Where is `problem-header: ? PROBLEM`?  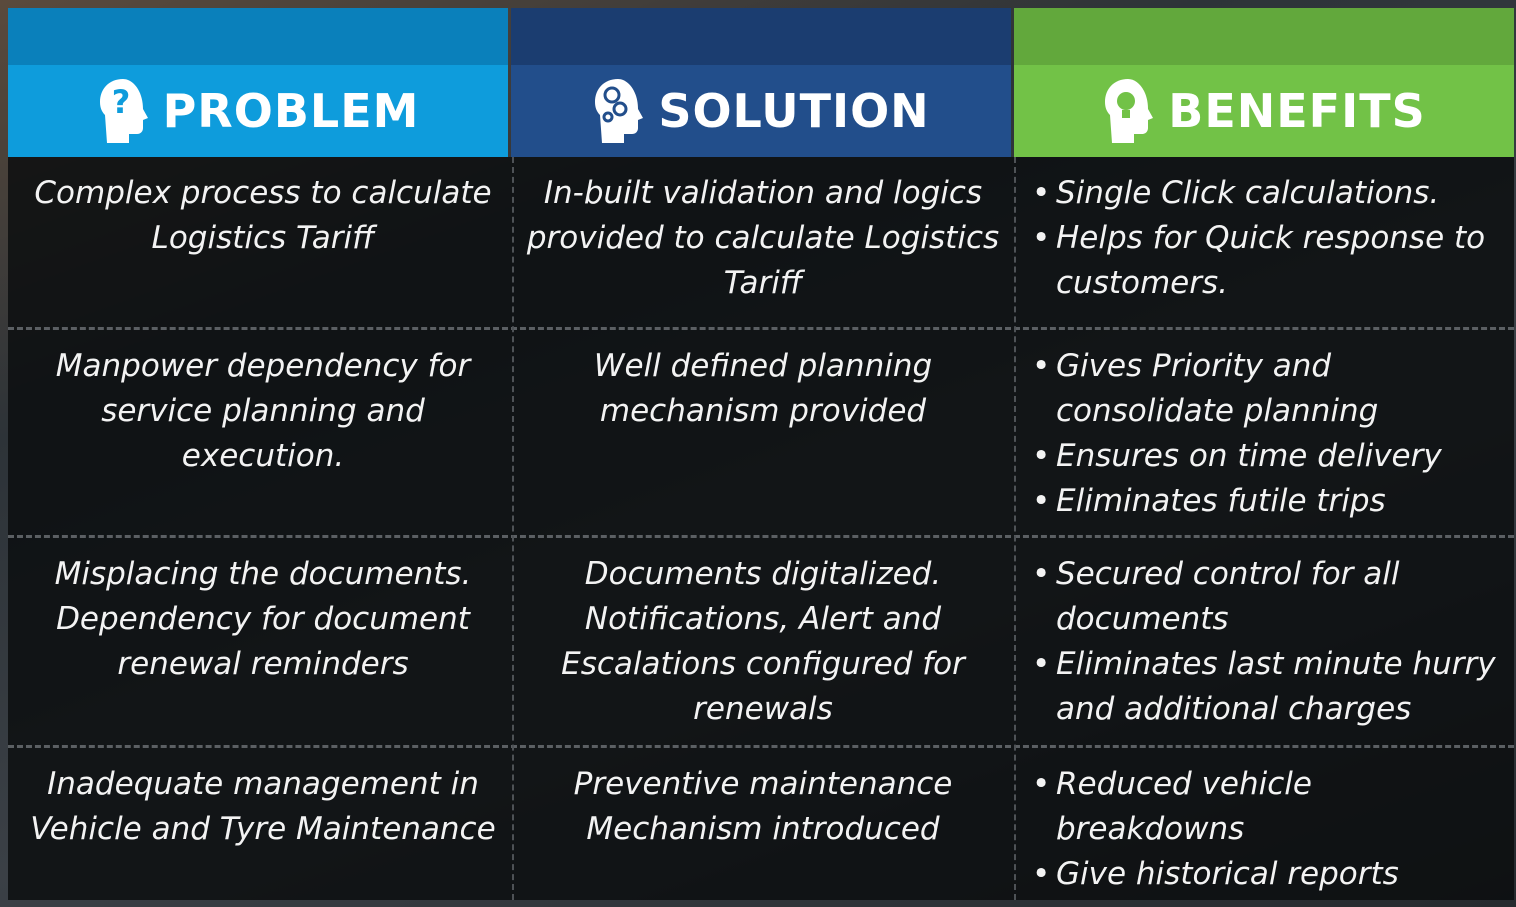
problem-header: ? PROBLEM is located at coordinates (258, 82).